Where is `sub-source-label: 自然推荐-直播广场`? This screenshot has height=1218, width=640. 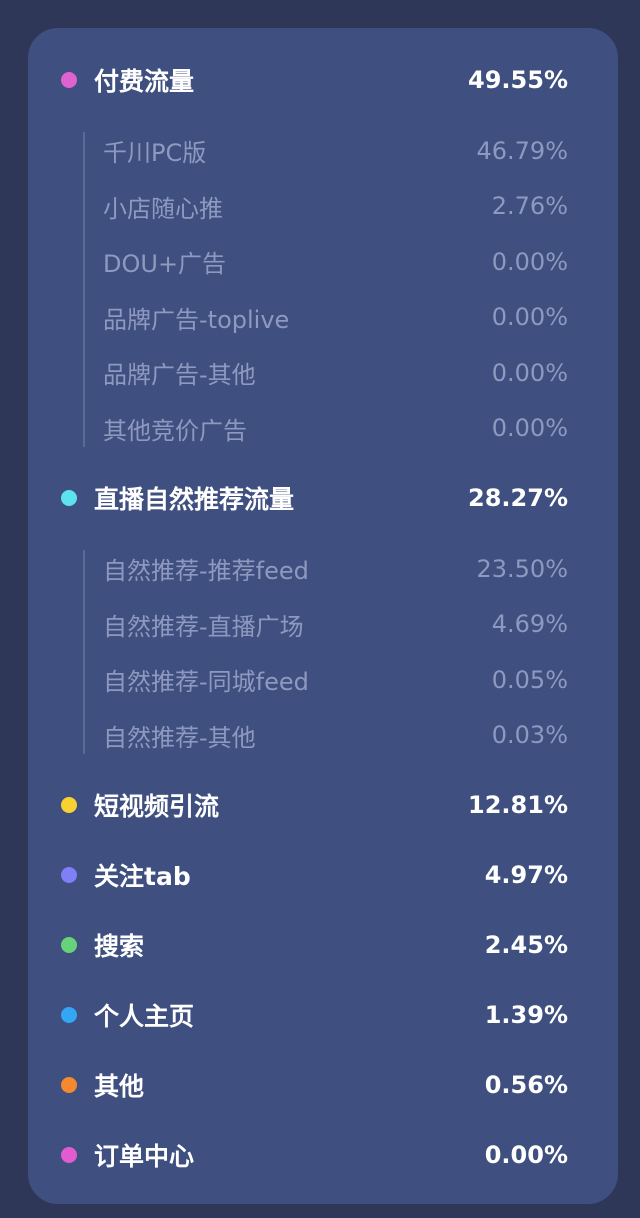 sub-source-label: 自然推荐-直播广场 is located at coordinates (203, 626).